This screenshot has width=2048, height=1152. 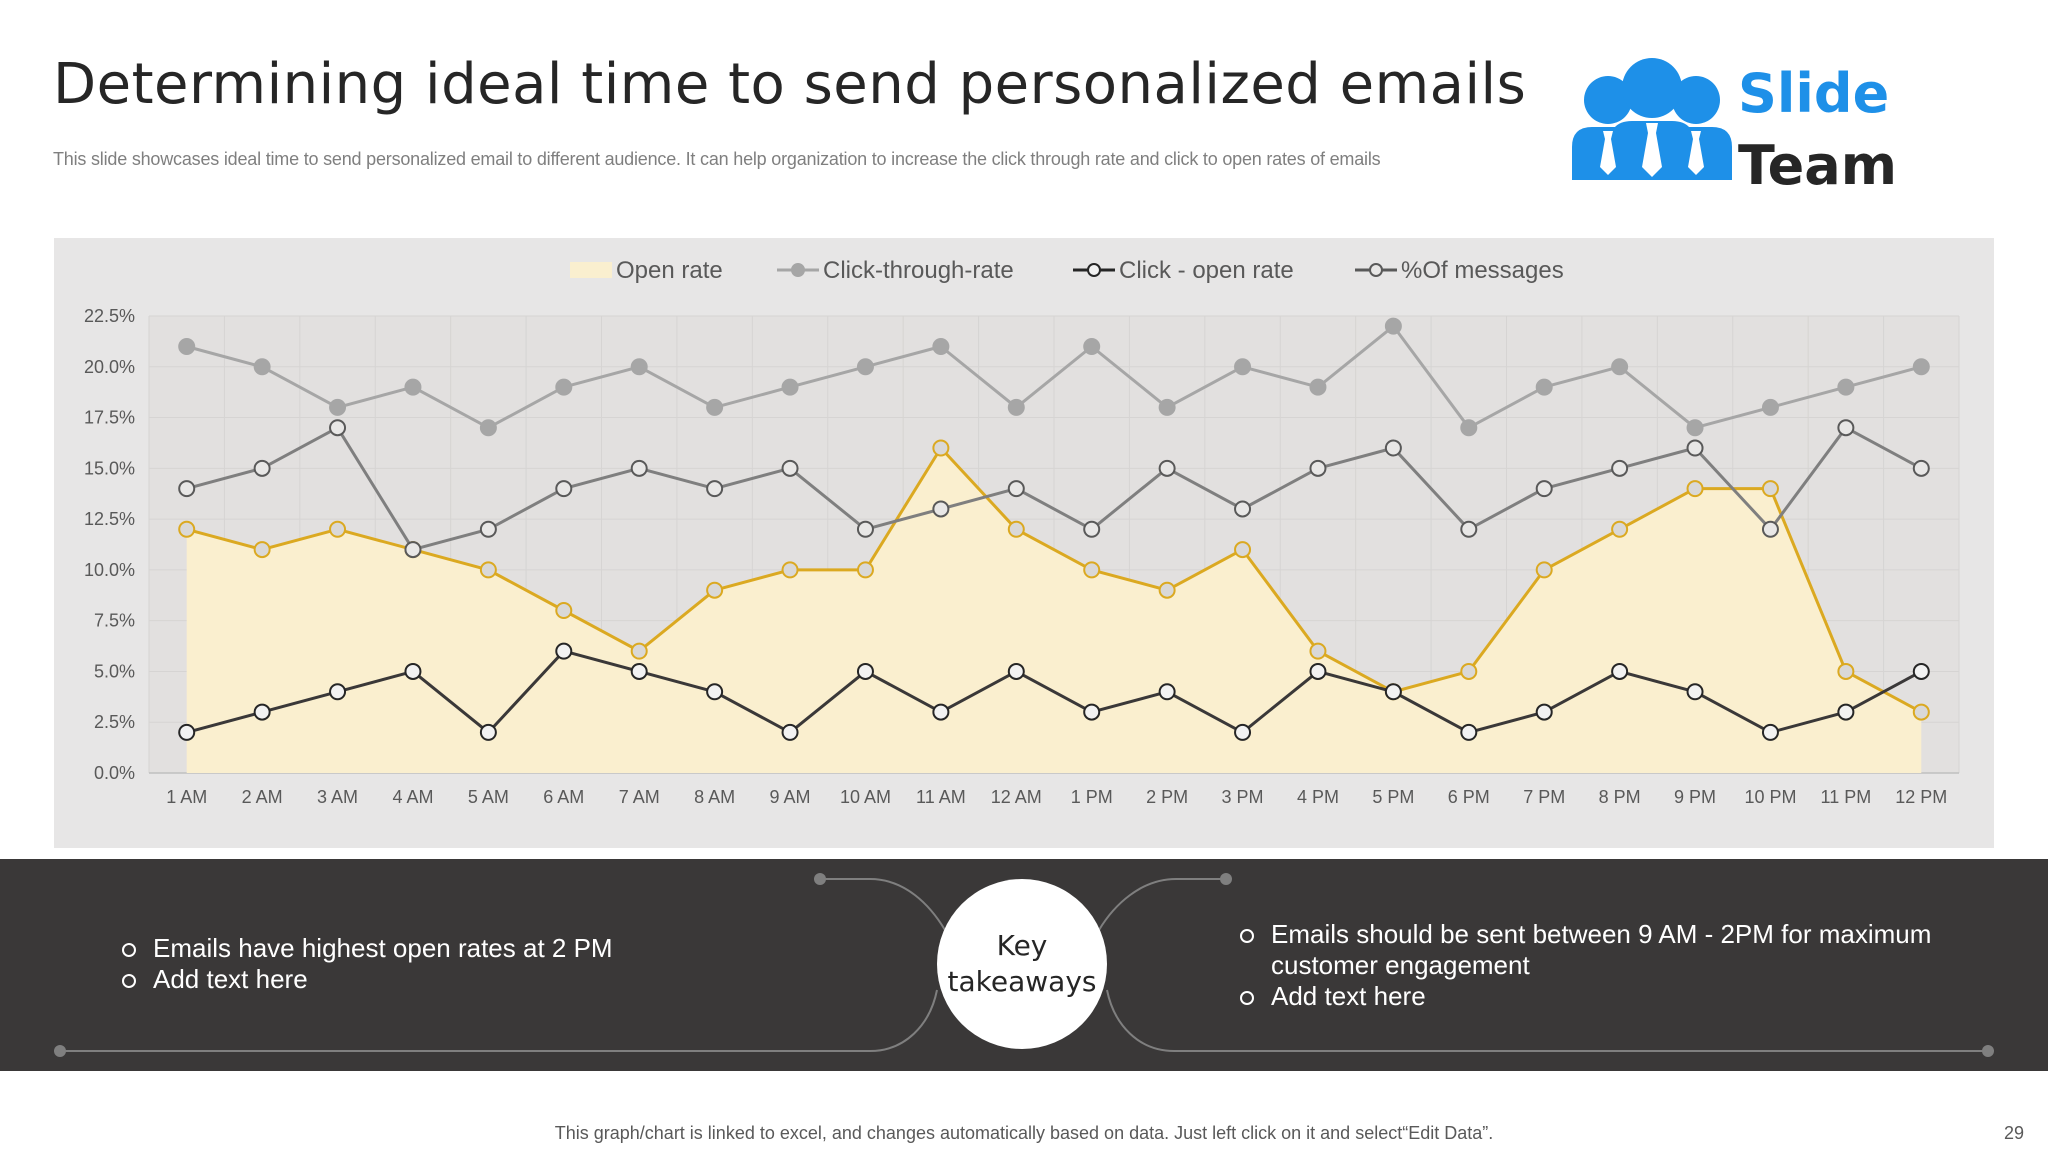 I want to click on legend-item: Open rate, so click(x=646, y=270).